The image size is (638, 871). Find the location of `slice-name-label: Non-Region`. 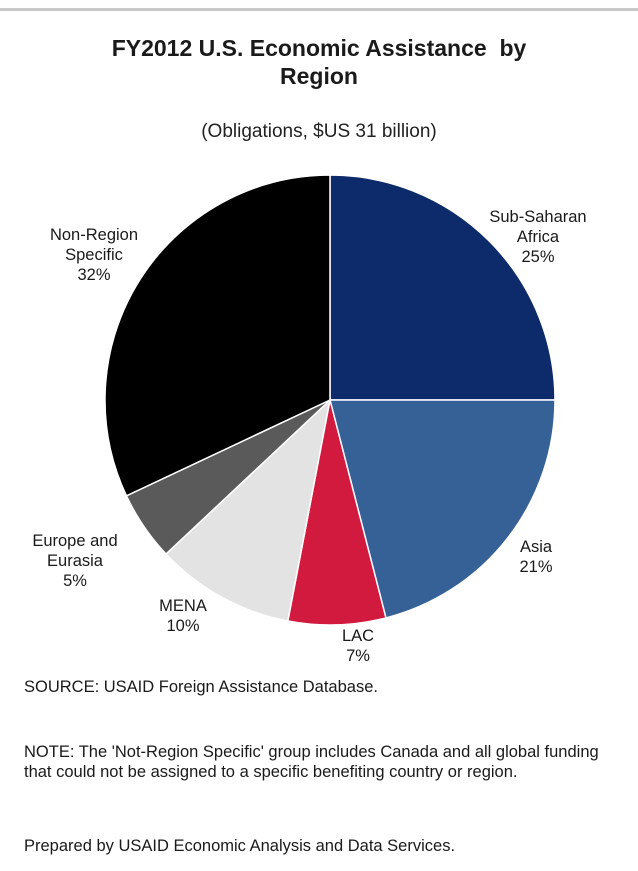

slice-name-label: Non-Region is located at coordinates (94, 235).